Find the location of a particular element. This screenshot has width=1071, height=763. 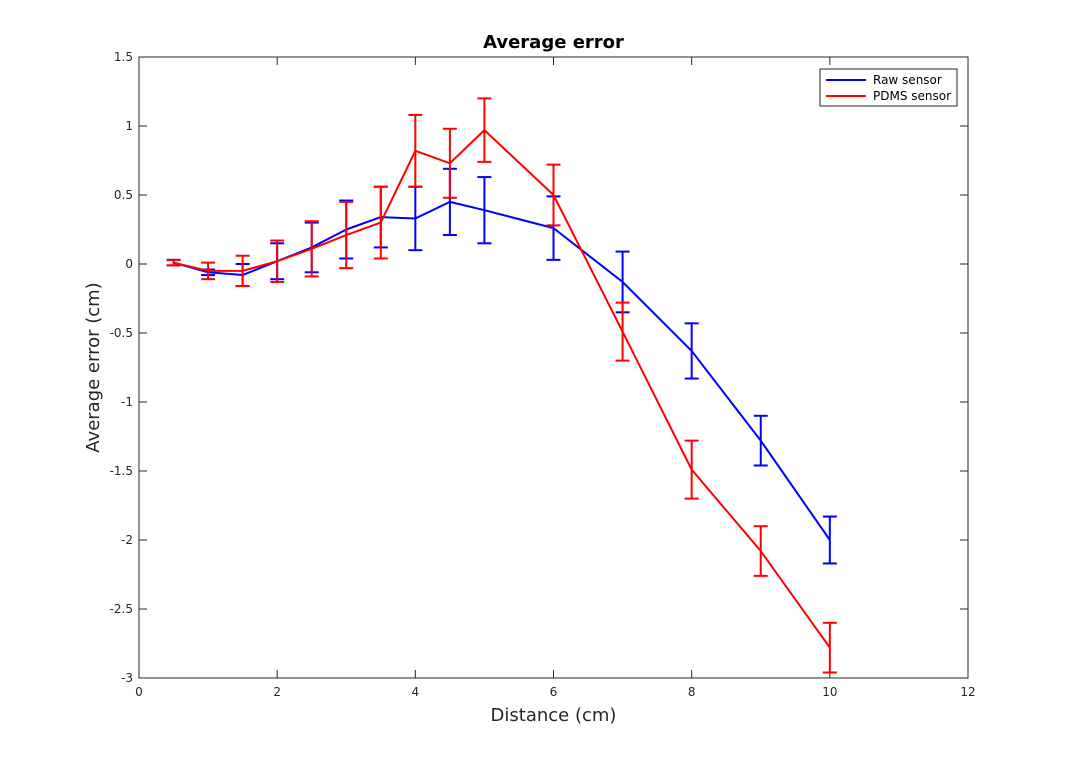

x-axis-label: Distance (cm) is located at coordinates (554, 715).